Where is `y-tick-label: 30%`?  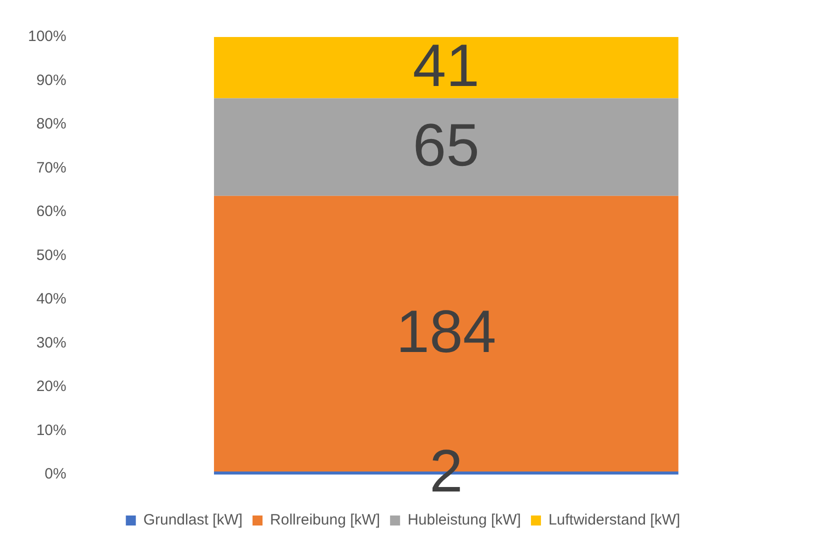 y-tick-label: 30% is located at coordinates (51, 343).